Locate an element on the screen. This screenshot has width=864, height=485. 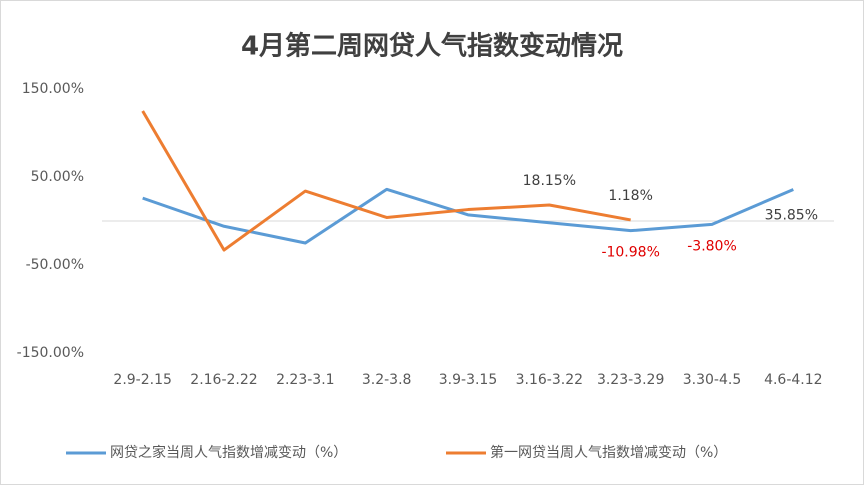
y-tick-label: -150.00% is located at coordinates (50, 353).